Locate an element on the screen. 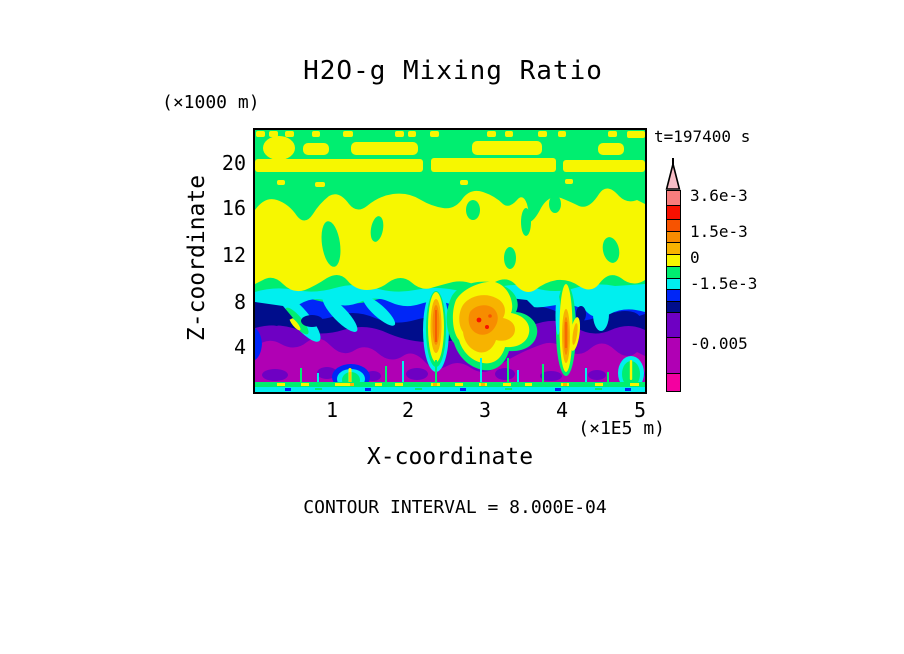 This screenshot has width=904, height=654. colorbar is located at coordinates (673, 291).